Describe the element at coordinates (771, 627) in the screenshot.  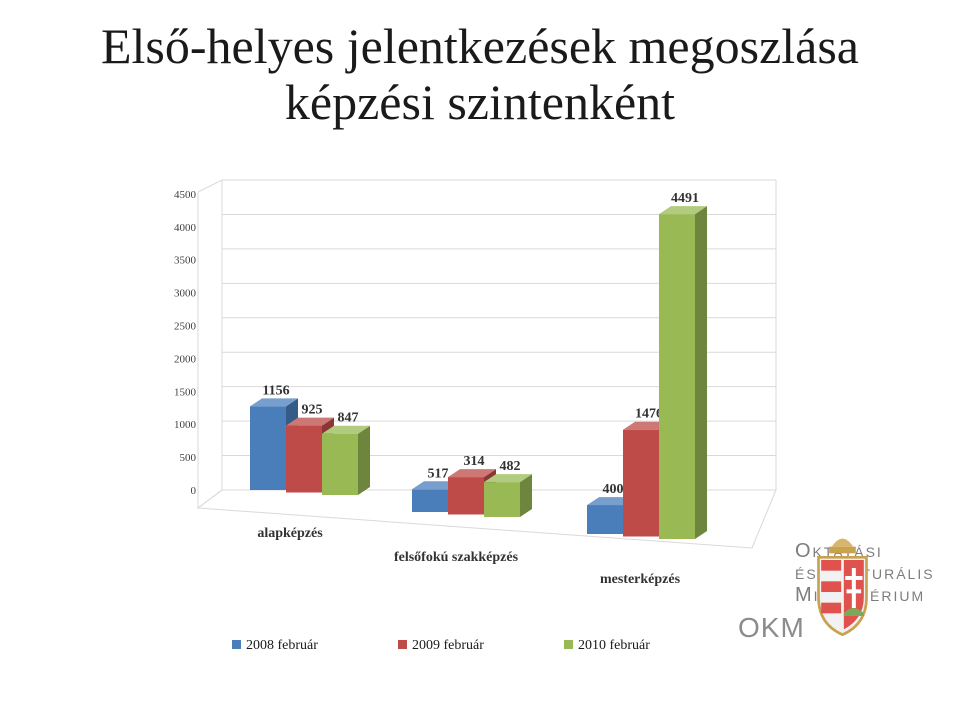
I see `okm-logo-text: OKM` at that location.